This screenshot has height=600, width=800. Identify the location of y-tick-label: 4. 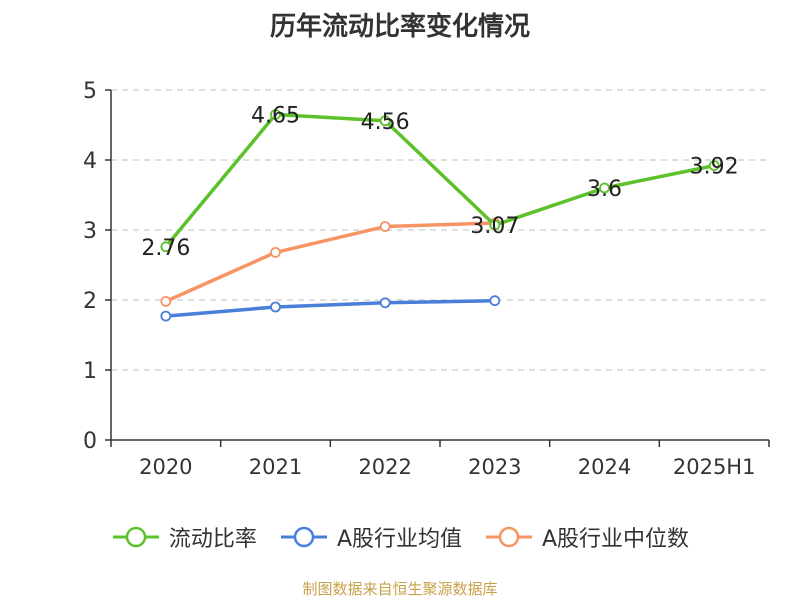
(90, 161).